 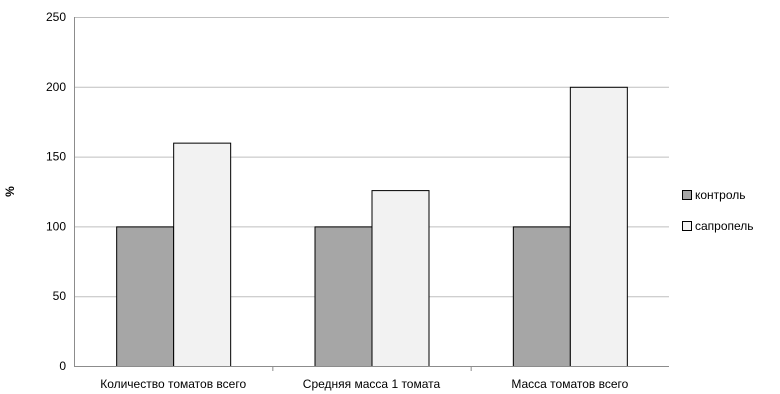 I want to click on bar-сапропель-1, so click(x=400, y=278).